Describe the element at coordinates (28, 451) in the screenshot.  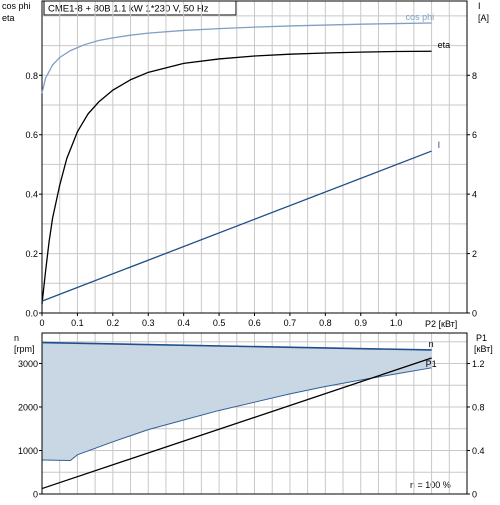
I see `bottom-left-tick-label: 1000` at that location.